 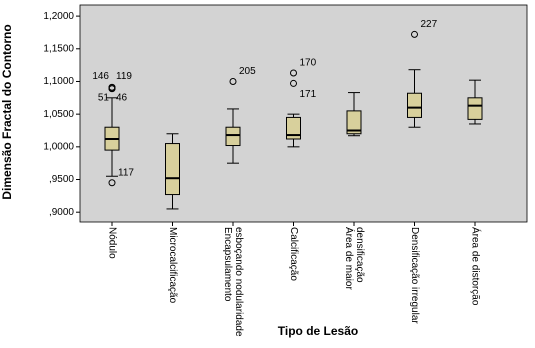 What do you see at coordinates (308, 94) in the screenshot?
I see `outlier-label: 171` at bounding box center [308, 94].